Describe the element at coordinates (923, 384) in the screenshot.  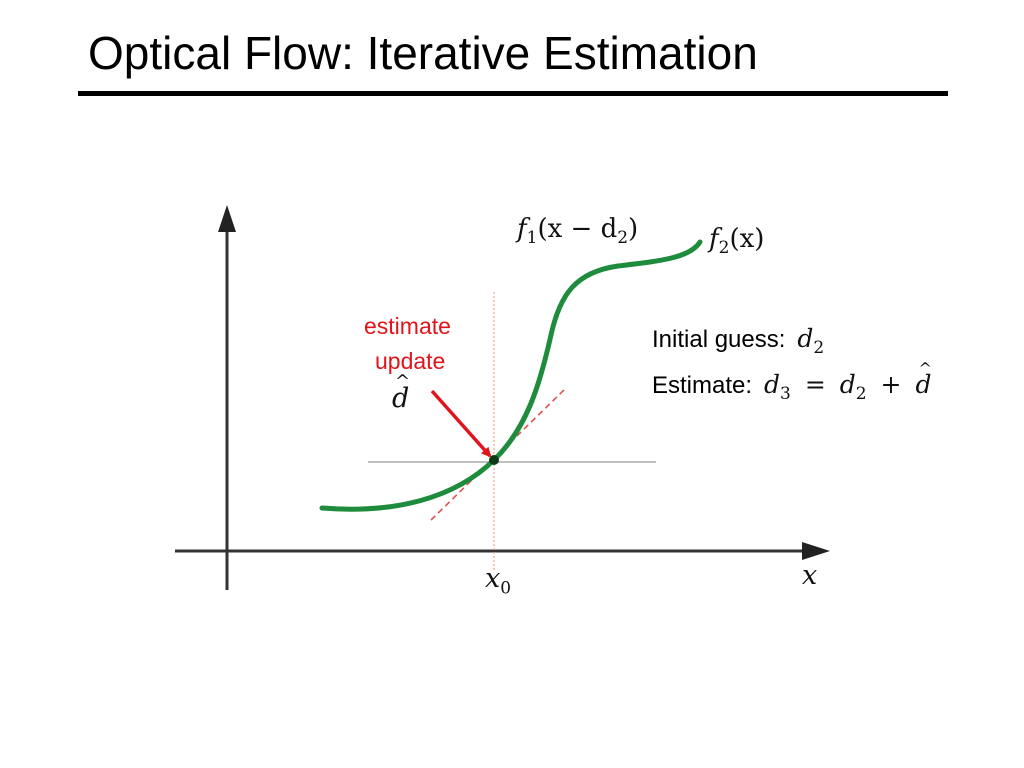
I see `estimate-d-hat: d` at that location.